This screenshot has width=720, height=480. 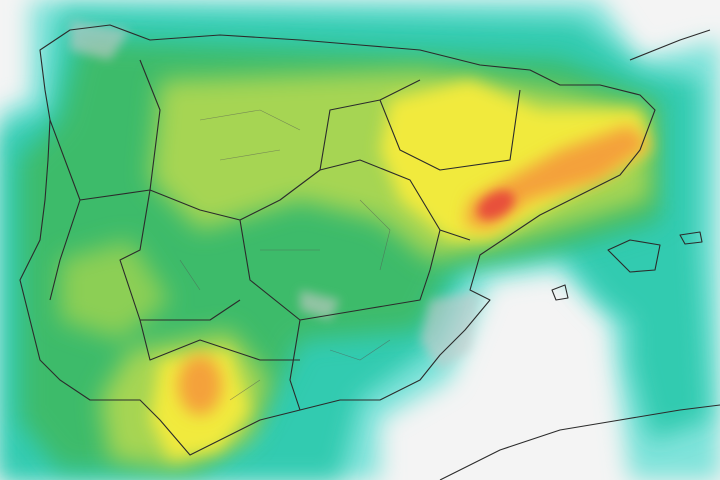 I want to click on ibiza, so click(x=560, y=292).